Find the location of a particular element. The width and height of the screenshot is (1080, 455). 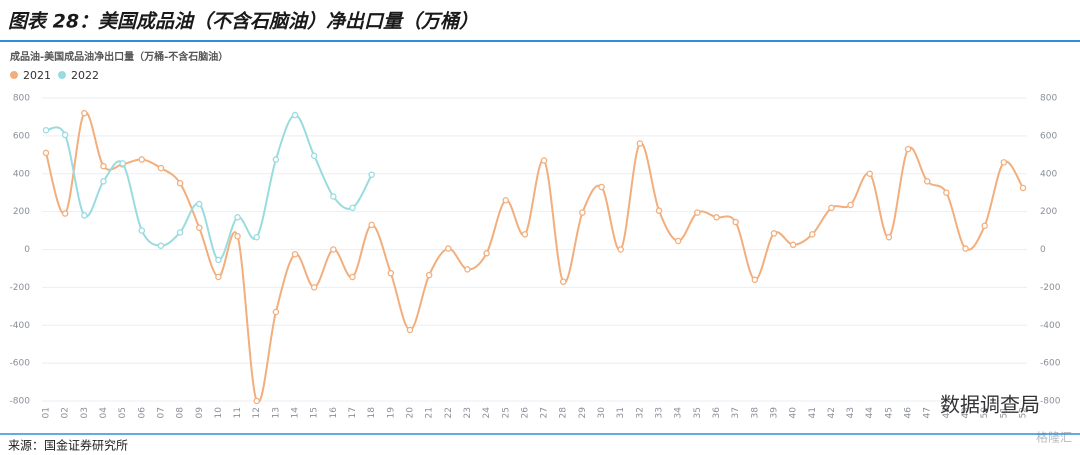

y-tick-label: 800 is located at coordinates (21, 99).